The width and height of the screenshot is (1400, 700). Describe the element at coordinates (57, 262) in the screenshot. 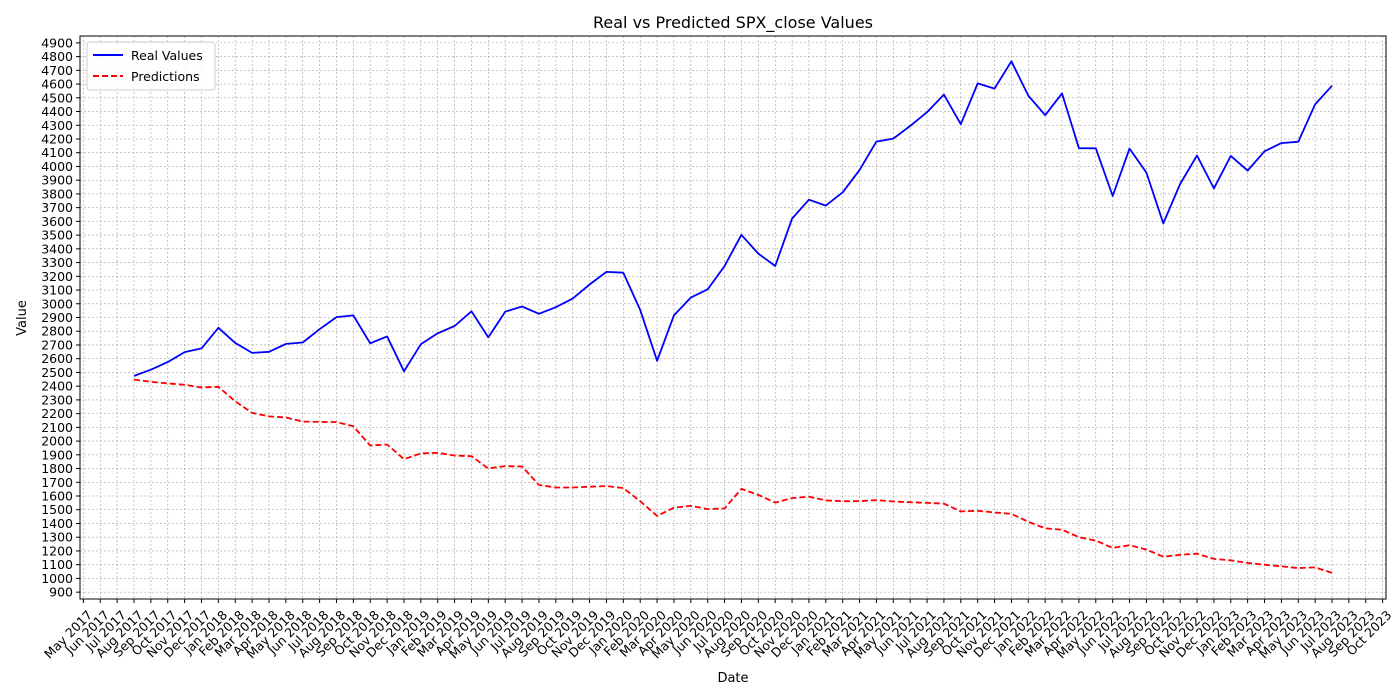

I see `y-tick-label: 3300` at that location.